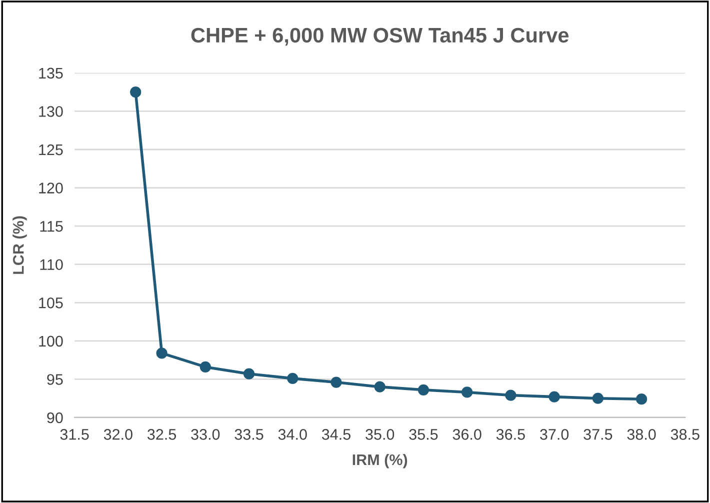 This screenshot has width=710, height=503. Describe the element at coordinates (598, 434) in the screenshot. I see `x-tick-label: 37.5` at that location.